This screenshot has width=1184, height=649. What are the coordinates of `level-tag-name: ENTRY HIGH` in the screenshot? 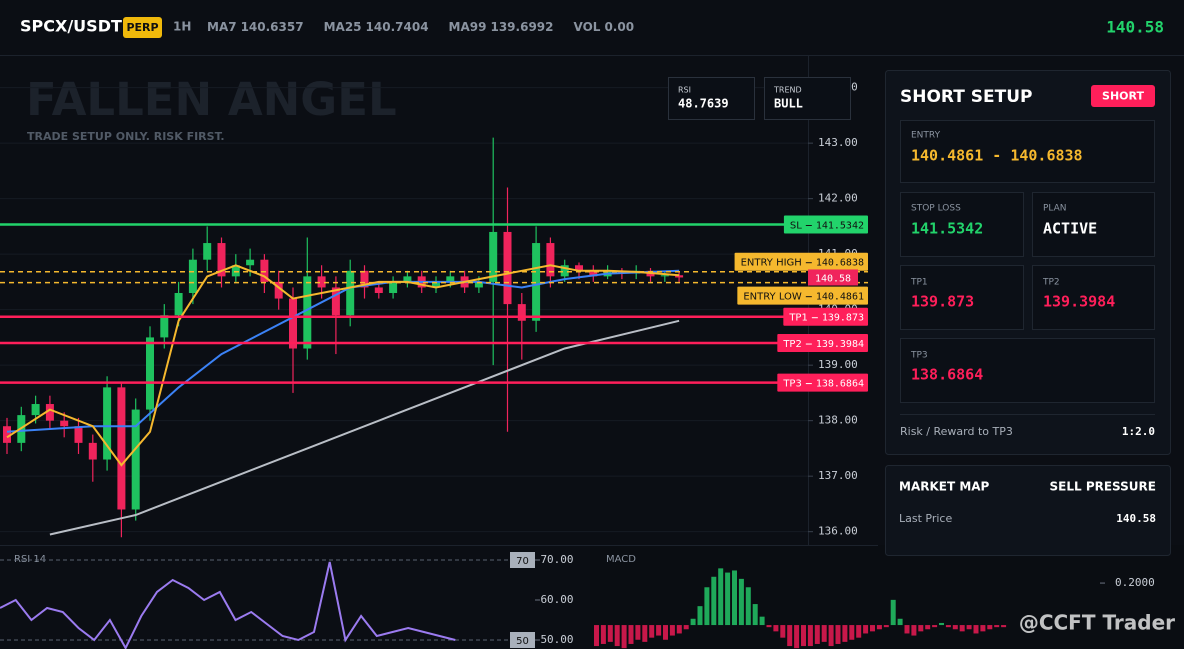 It's located at (771, 263).